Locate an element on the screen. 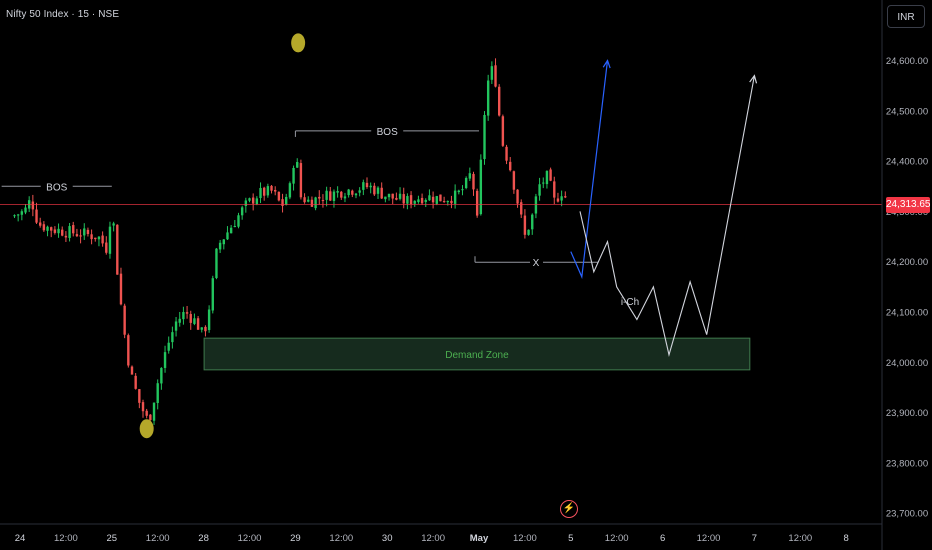 This screenshot has height=550, width=932. y-tick-label: 24,200.00 is located at coordinates (907, 262).